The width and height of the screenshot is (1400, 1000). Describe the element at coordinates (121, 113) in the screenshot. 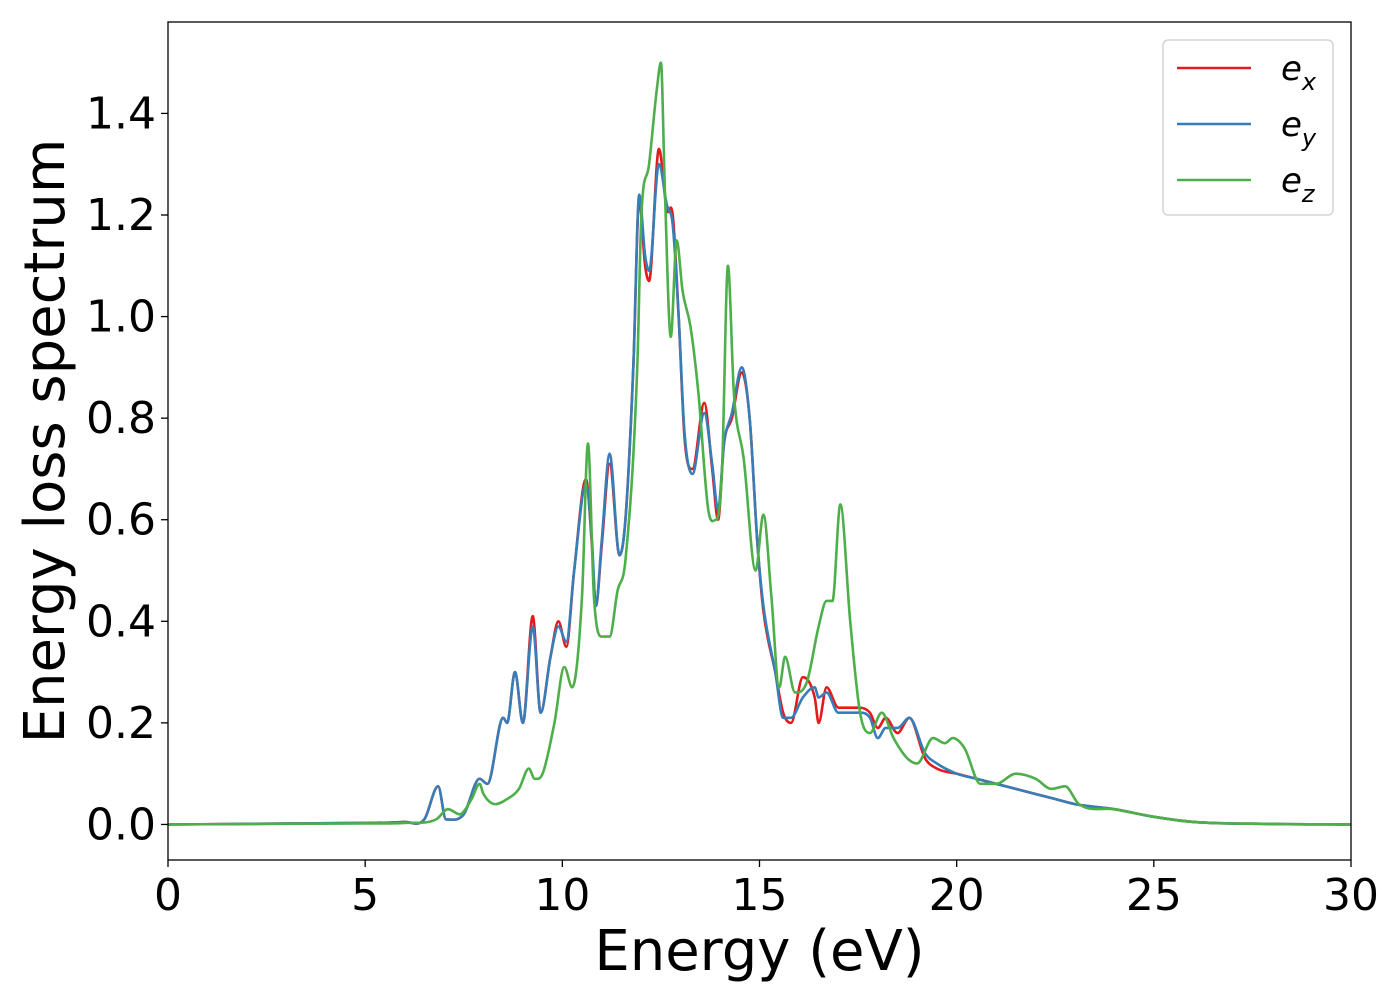

I see `y-tick-label: 1.4` at that location.